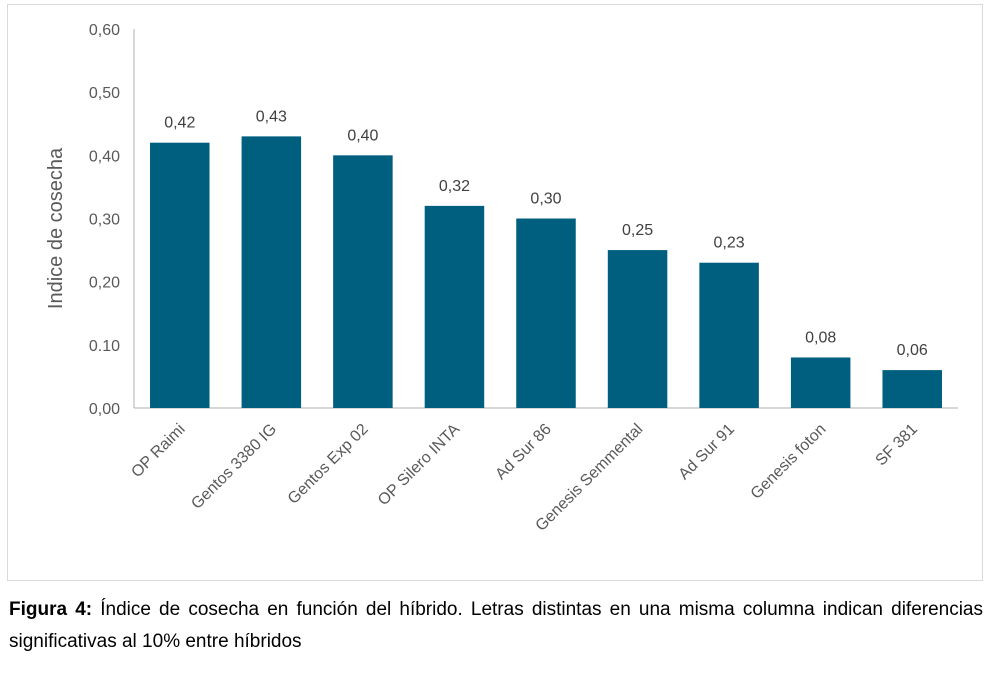 This screenshot has height=683, width=990. Describe the element at coordinates (362, 135) in the screenshot. I see `data-label: 0,40` at that location.